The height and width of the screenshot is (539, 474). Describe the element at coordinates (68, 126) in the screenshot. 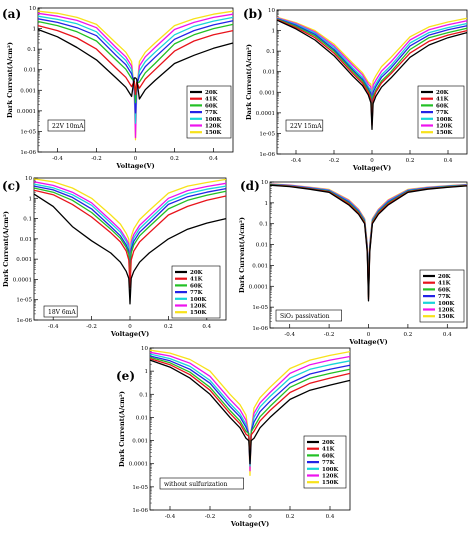

I see `annotation-label: 22V 10mA` at that location.